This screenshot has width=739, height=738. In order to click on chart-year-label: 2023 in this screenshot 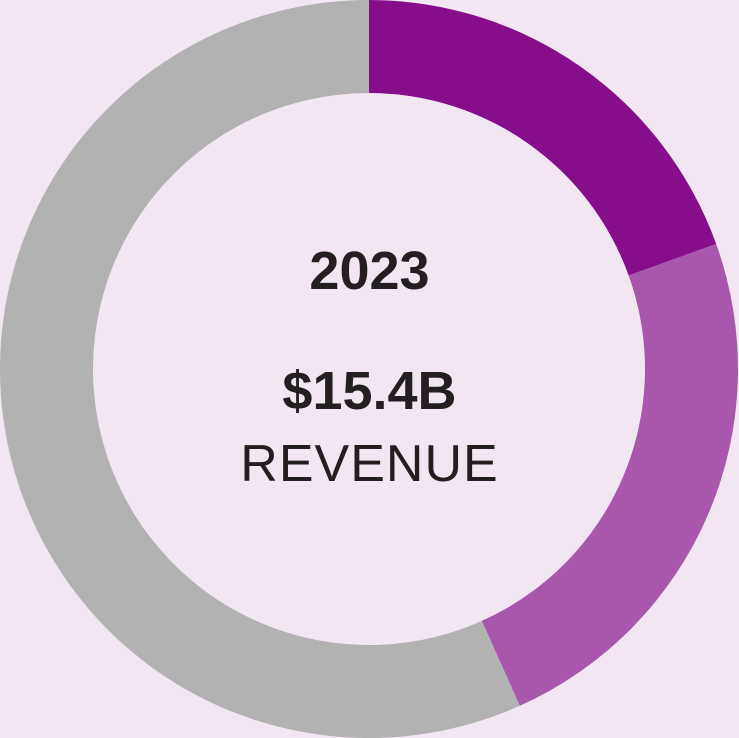, I will do `click(369, 271)`.